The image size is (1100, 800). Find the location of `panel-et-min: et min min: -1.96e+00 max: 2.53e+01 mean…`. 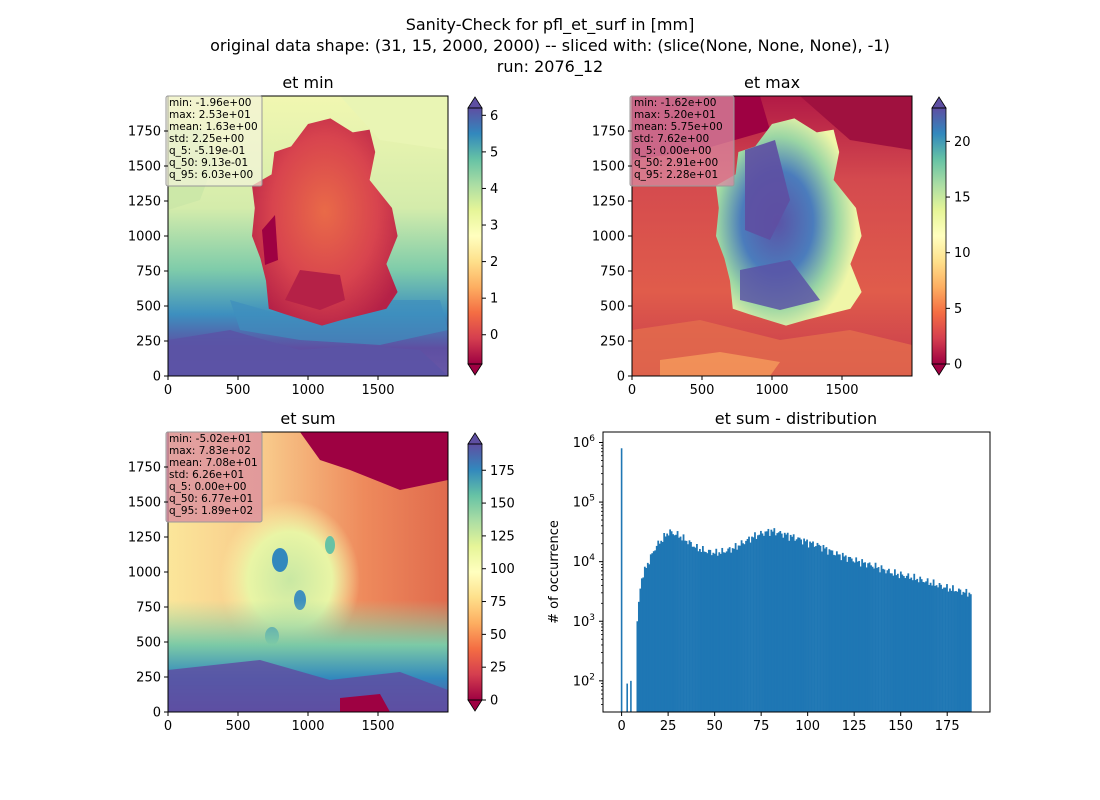

panel-et-min: et min min: -1.96e+00 max: 2.53e+01 mean… is located at coordinates (313, 235).